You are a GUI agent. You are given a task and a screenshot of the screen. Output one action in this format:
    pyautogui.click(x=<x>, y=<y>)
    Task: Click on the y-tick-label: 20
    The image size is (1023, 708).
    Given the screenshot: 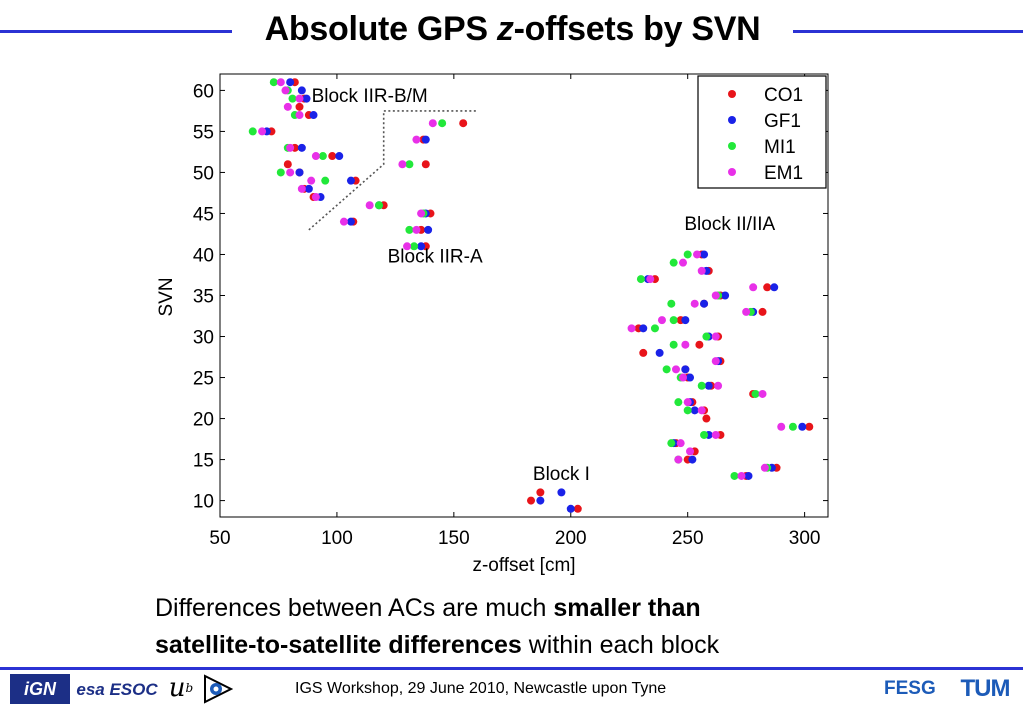 What is the action you would take?
    pyautogui.click(x=203, y=420)
    